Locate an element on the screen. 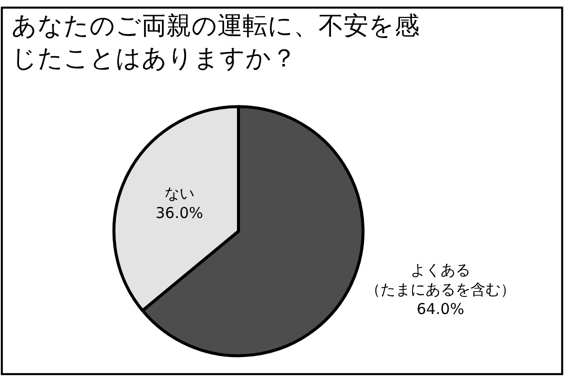 The image size is (564, 377). data-label: 36.0% is located at coordinates (180, 213).